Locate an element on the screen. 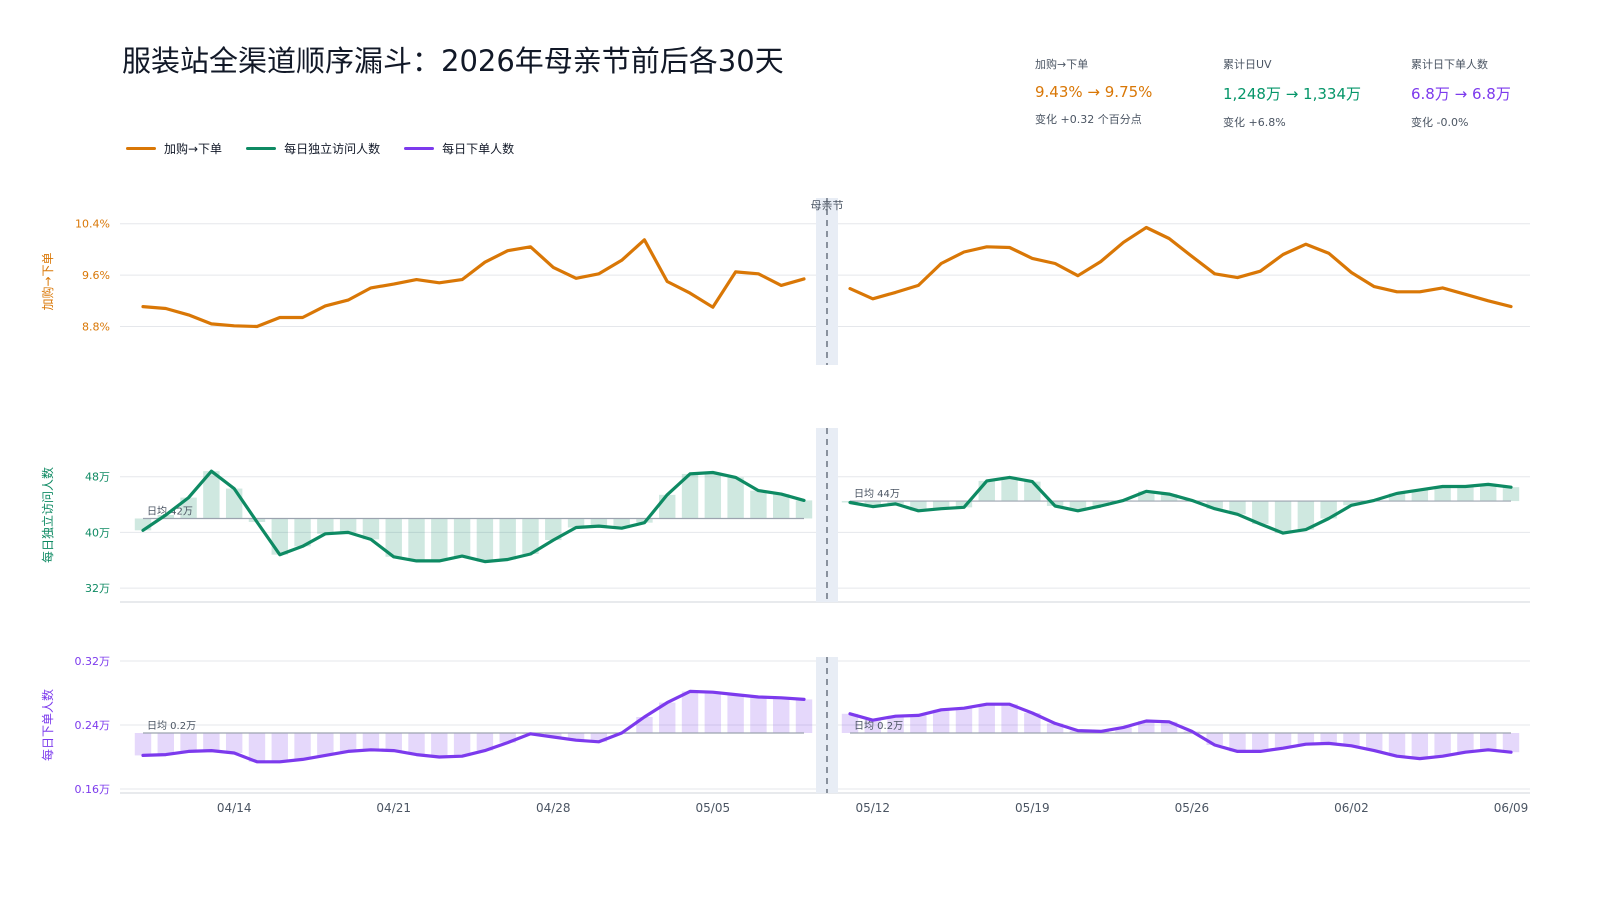 This screenshot has width=1600, height=900. legend-item: 每日独立访问人数 is located at coordinates (313, 148).